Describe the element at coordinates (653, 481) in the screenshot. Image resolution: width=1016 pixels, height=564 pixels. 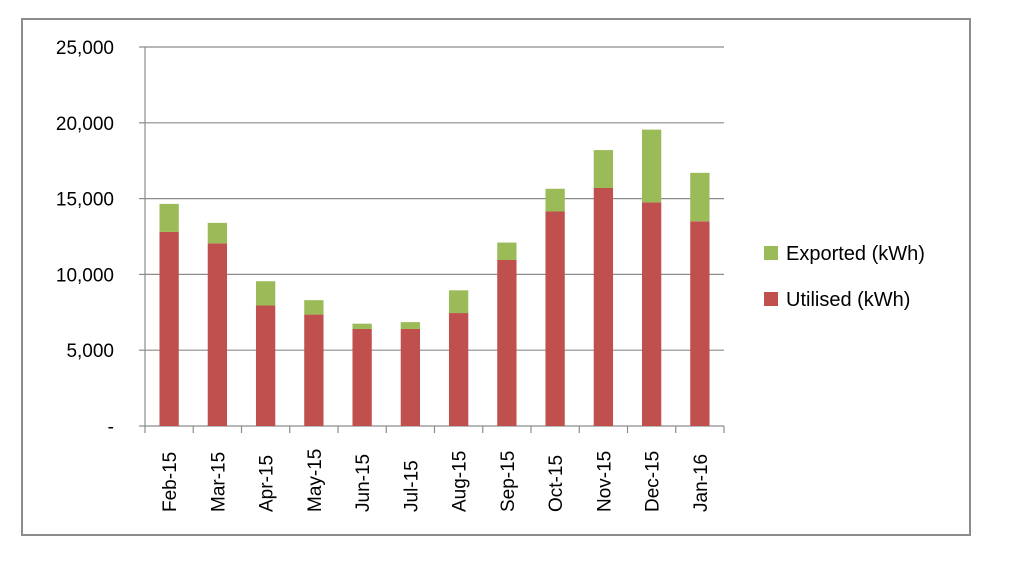
I see `x-tick-label: Dec-15` at that location.